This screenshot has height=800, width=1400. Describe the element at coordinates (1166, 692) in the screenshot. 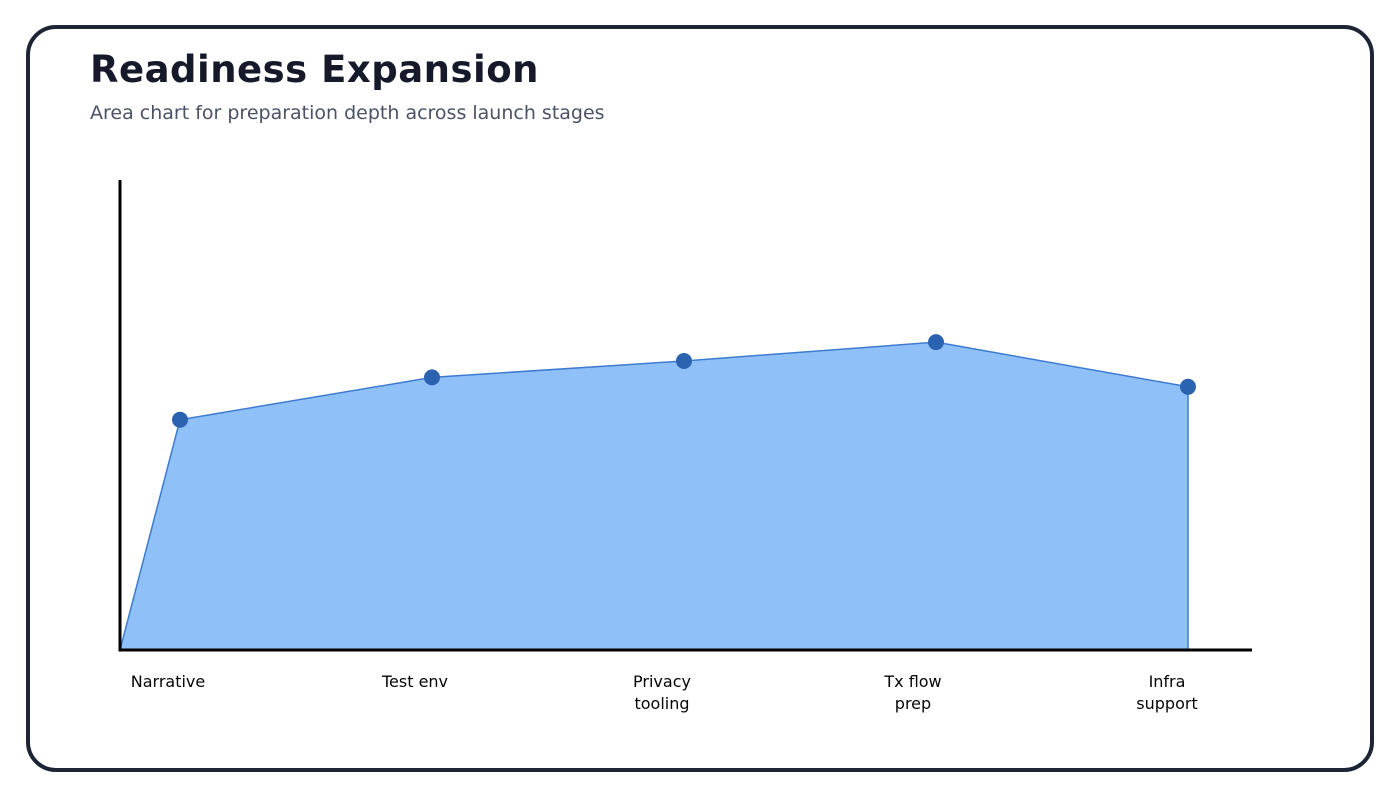

I see `x-tick-label: Infra support` at that location.